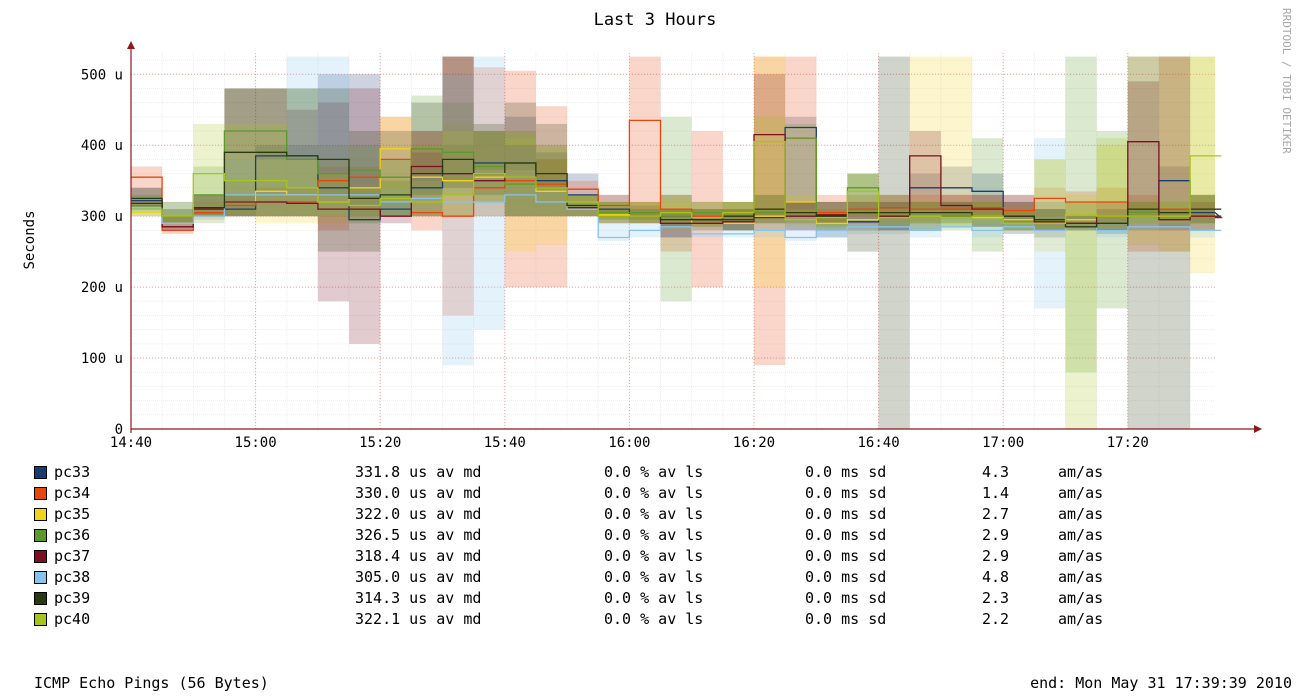 The height and width of the screenshot is (696, 1299). Describe the element at coordinates (102, 359) in the screenshot. I see `y-tick-label: 100 u` at that location.